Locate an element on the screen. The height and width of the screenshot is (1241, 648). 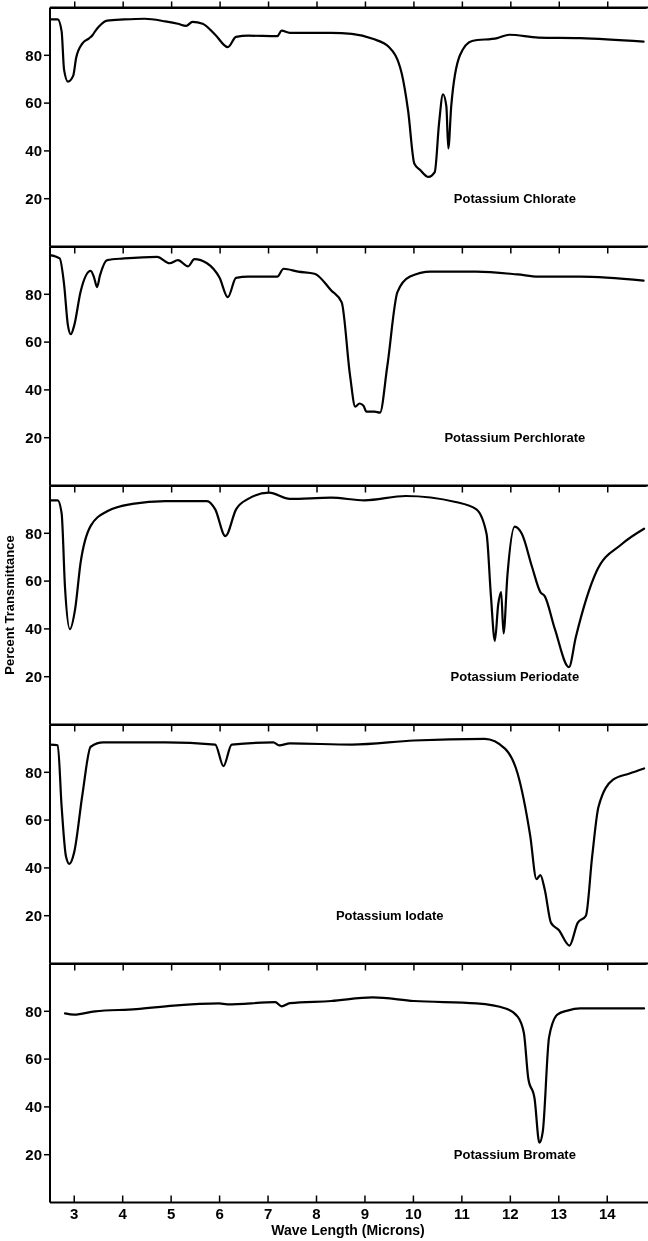
x-tick-label: 7 is located at coordinates (268, 1213).